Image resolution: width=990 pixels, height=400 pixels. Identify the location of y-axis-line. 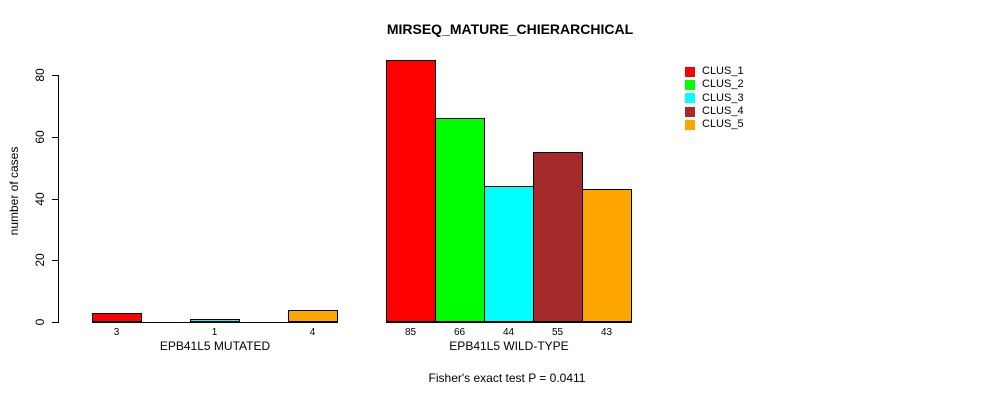
(58, 199).